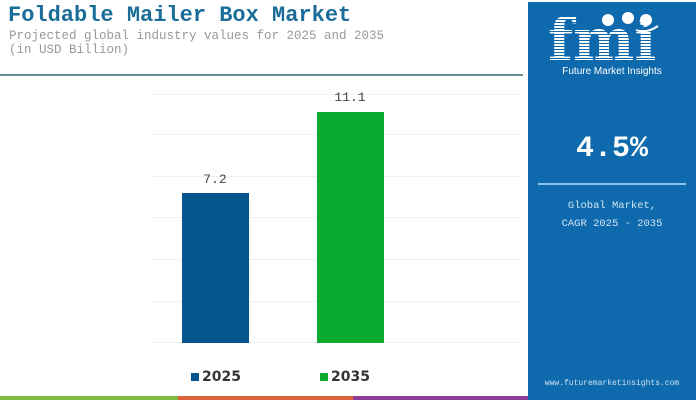 The width and height of the screenshot is (700, 400). What do you see at coordinates (440, 398) in the screenshot?
I see `bottom-strip-purple` at bounding box center [440, 398].